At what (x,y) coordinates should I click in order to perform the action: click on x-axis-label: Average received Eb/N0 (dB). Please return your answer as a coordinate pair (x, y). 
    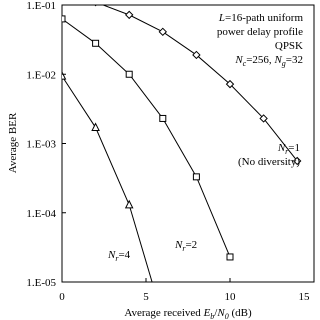
    Looking at the image, I should click on (188, 313).